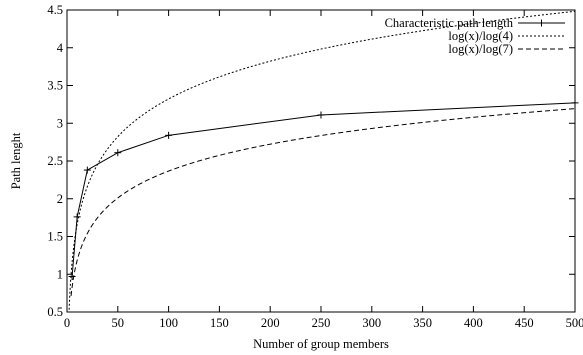 The width and height of the screenshot is (583, 355). What do you see at coordinates (480, 49) in the screenshot?
I see `legend-label-2: log(x)/log(7)` at bounding box center [480, 49].